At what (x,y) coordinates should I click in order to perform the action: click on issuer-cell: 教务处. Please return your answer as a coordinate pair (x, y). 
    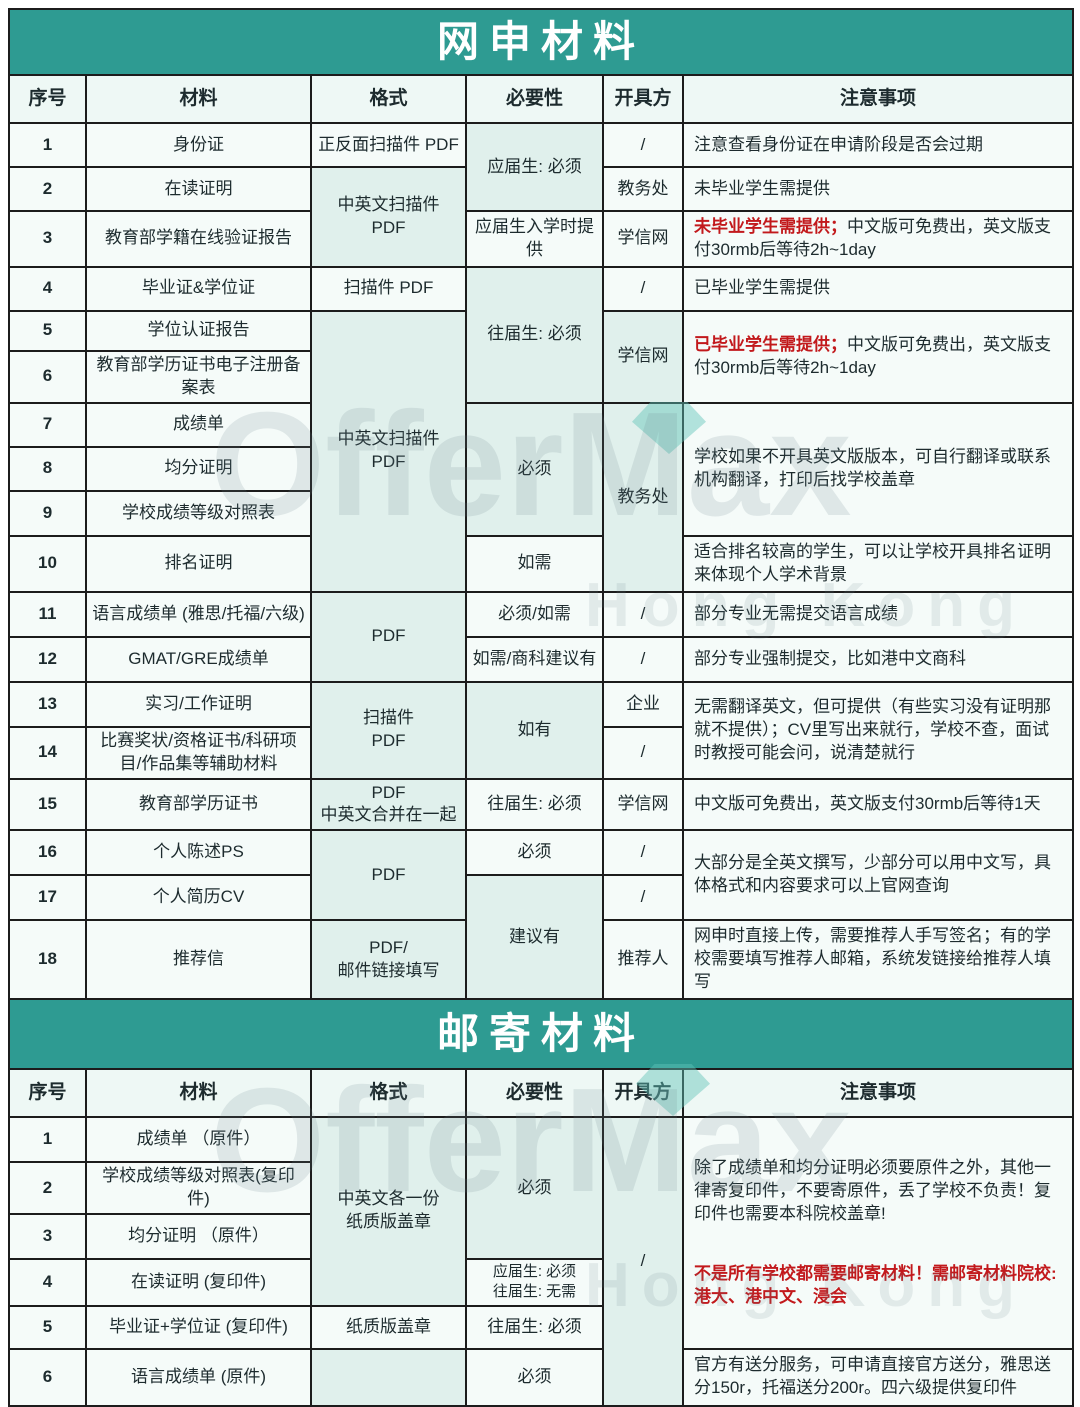
    Looking at the image, I should click on (643, 497).